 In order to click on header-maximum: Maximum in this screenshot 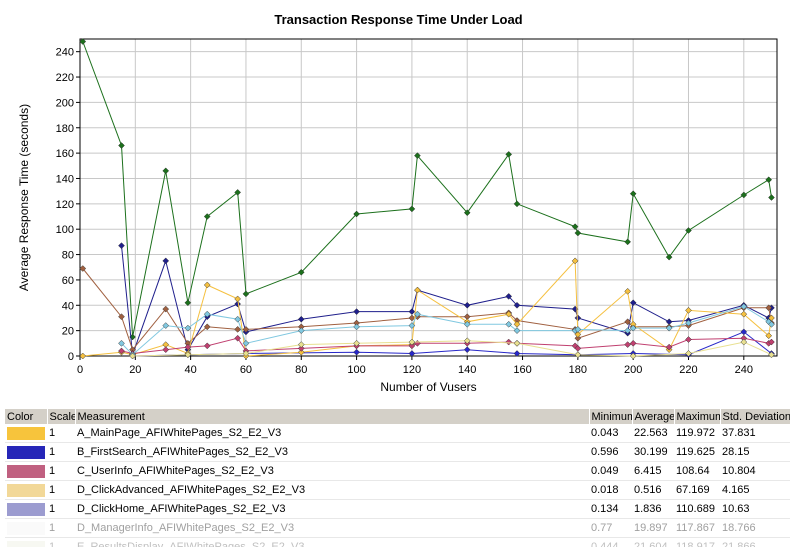, I will do `click(697, 416)`.